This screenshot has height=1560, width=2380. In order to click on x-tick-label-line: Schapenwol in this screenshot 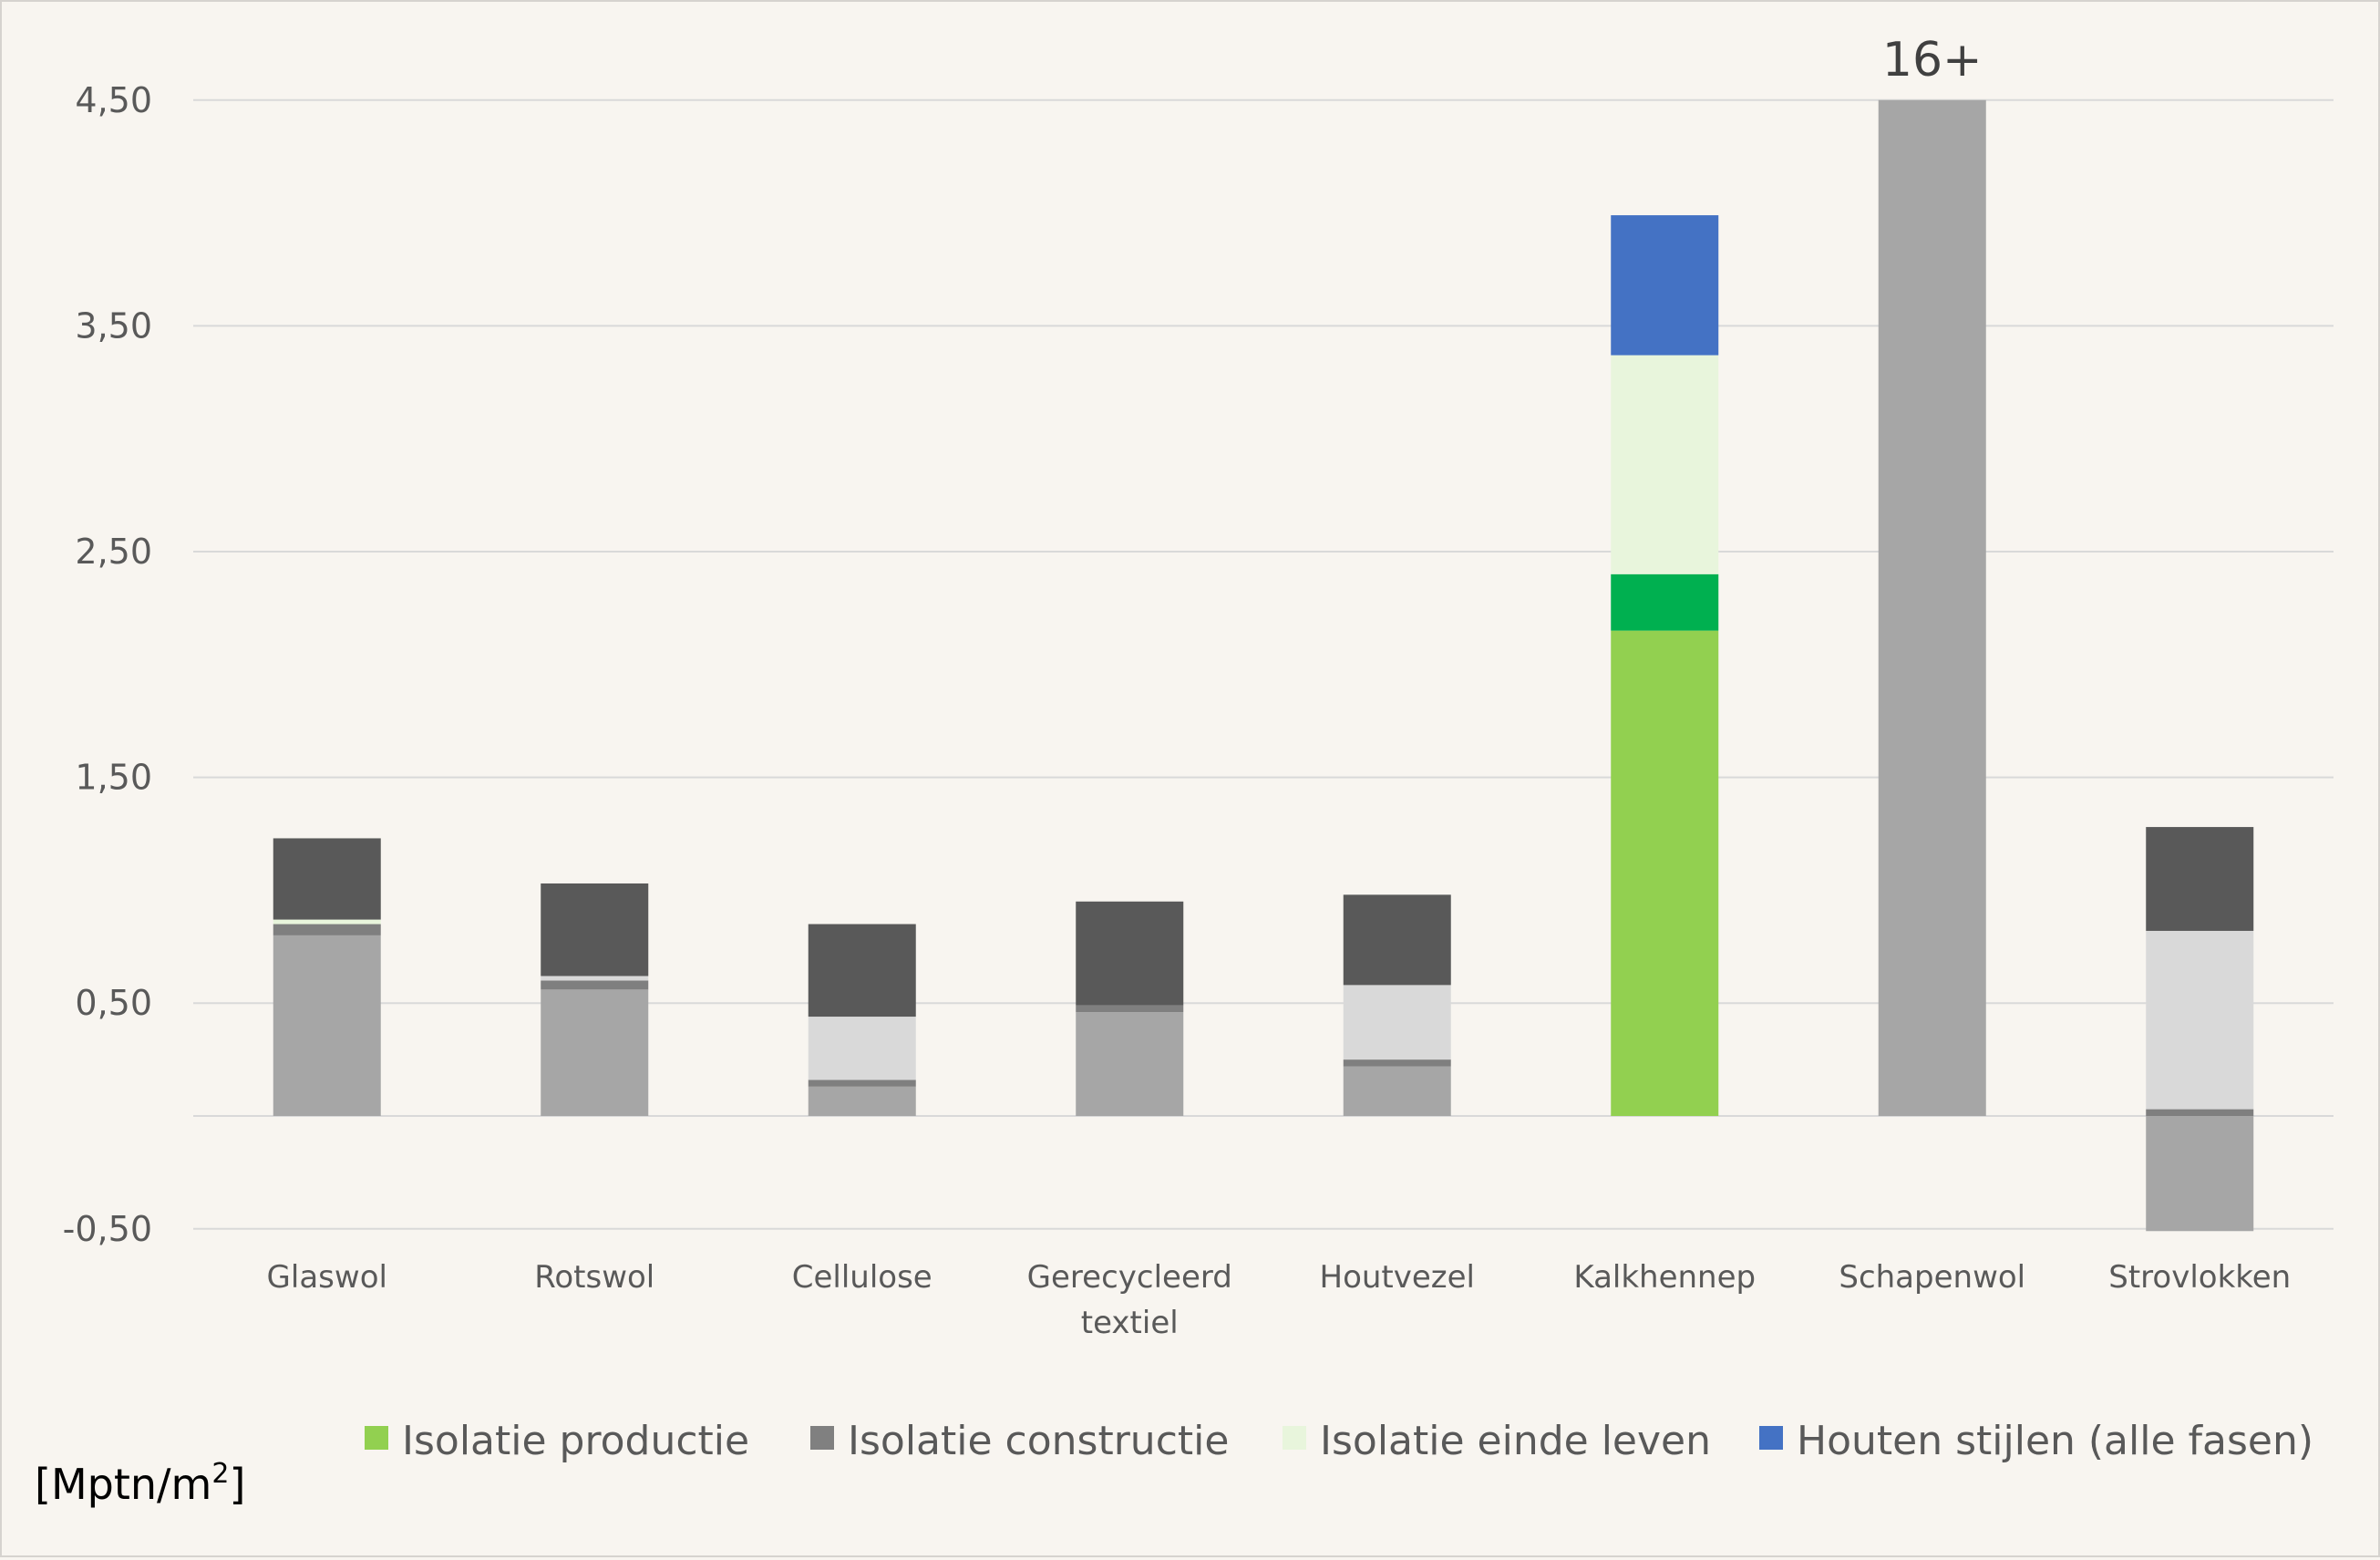, I will do `click(1932, 1278)`.